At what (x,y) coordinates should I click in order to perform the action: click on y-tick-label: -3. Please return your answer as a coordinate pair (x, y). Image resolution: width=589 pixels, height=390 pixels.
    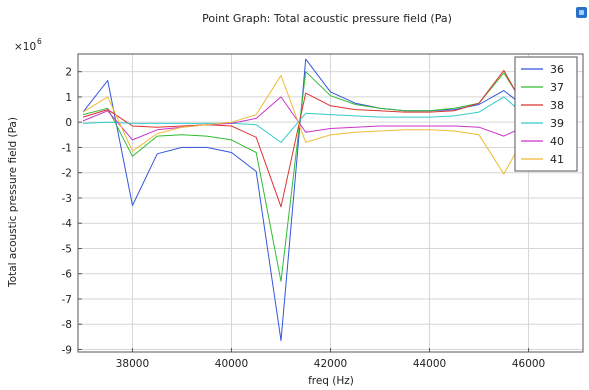
    Looking at the image, I should click on (67, 199).